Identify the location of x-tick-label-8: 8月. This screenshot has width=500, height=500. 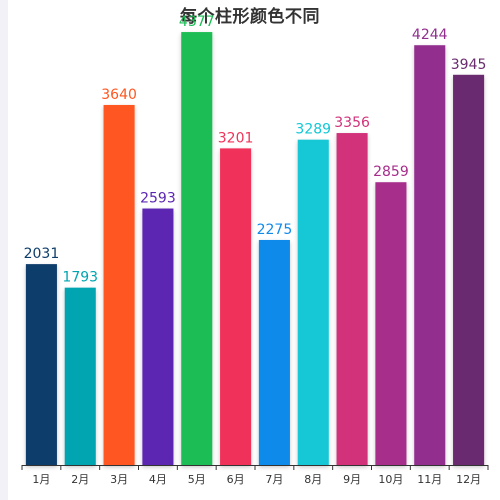
(313, 479).